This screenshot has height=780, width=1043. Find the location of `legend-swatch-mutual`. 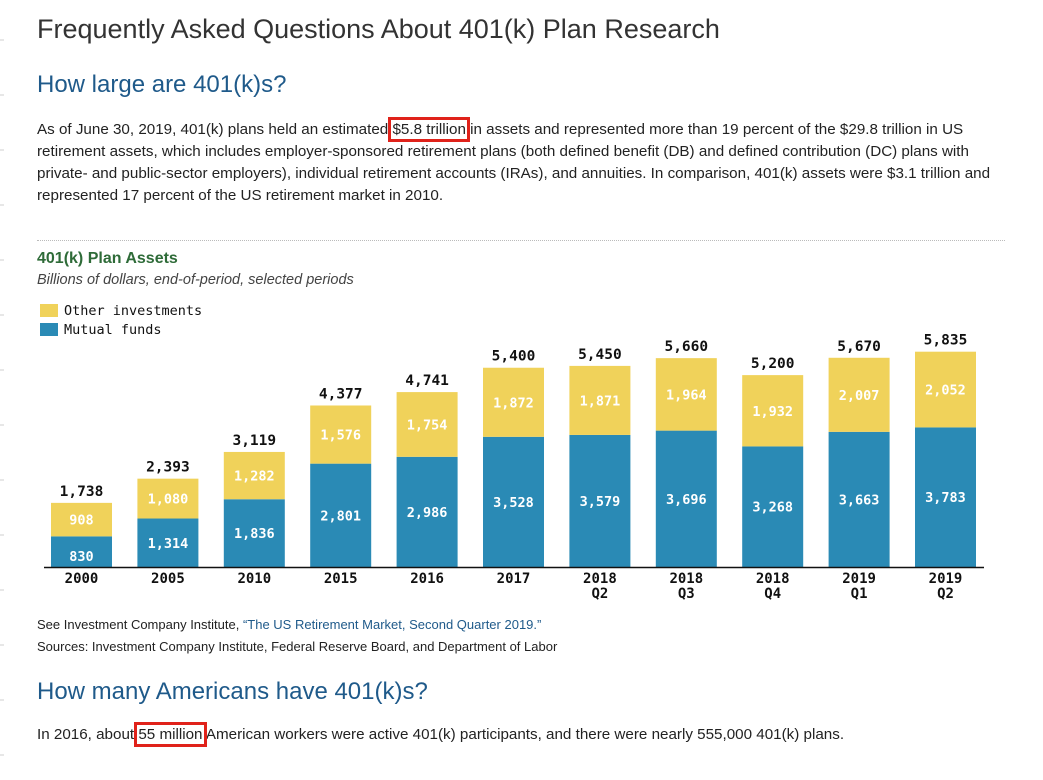

legend-swatch-mutual is located at coordinates (49, 329).